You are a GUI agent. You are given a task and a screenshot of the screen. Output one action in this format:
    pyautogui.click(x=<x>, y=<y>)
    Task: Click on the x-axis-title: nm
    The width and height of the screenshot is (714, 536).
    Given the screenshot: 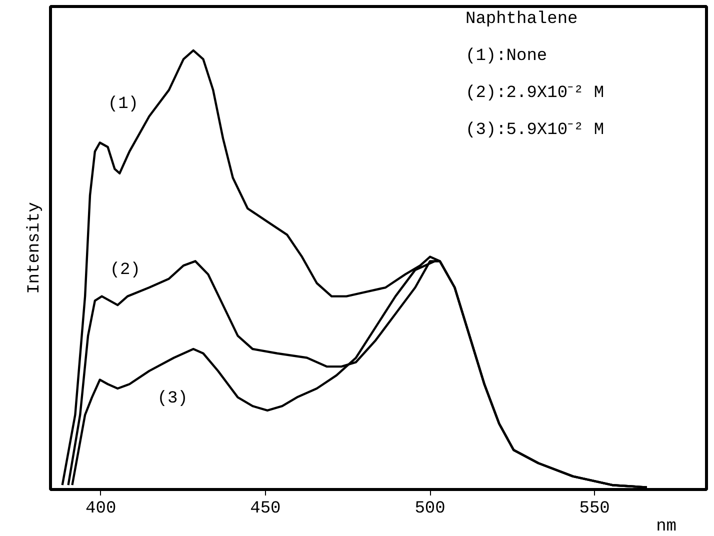 What is the action you would take?
    pyautogui.click(x=666, y=527)
    